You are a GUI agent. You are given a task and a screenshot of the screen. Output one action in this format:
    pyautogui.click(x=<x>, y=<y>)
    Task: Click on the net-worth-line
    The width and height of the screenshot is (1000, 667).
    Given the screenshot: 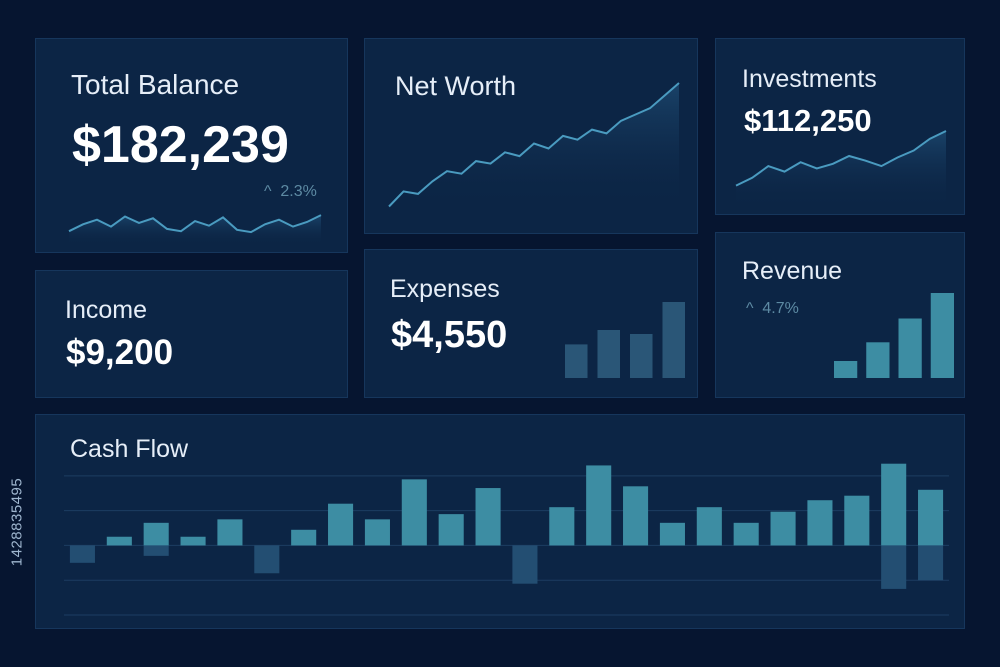 What is the action you would take?
    pyautogui.click(x=534, y=145)
    